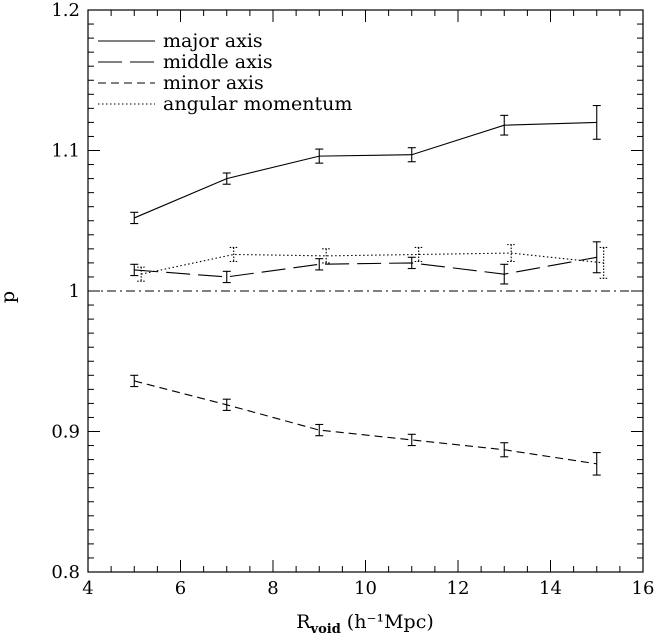 This screenshot has width=659, height=639. Describe the element at coordinates (180, 588) in the screenshot. I see `x-tick-label: 6` at that location.